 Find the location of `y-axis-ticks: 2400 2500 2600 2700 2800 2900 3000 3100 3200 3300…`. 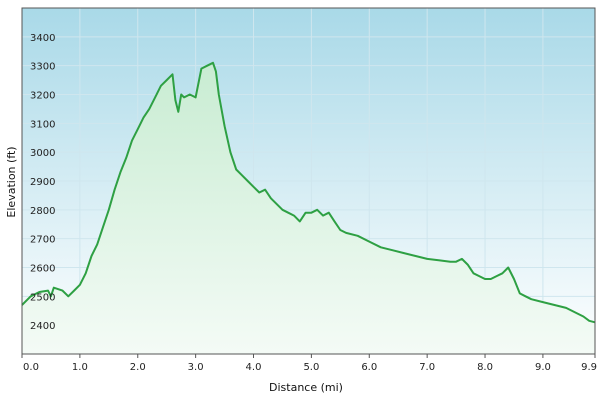

y-axis-ticks: 2400 2500 2600 2700 2800 2900 3000 3100 3200 3300… is located at coordinates (42, 182).